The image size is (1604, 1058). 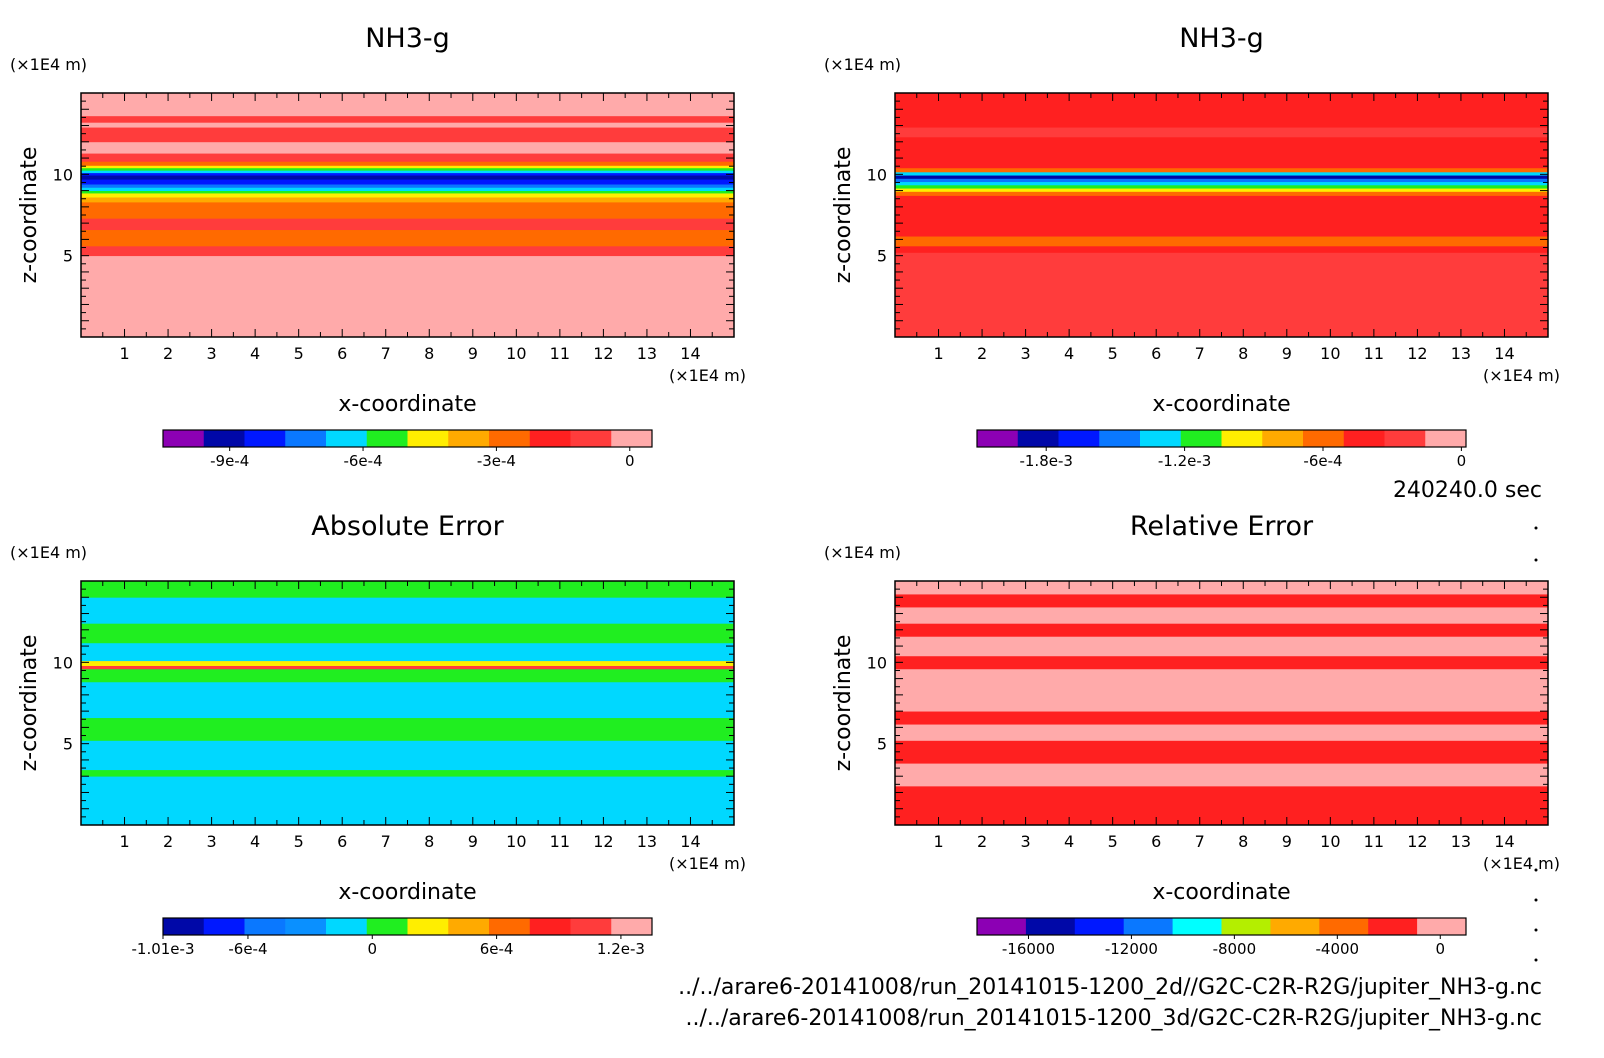 I want to click on colorbar-tick-label: 6e-4, so click(x=497, y=949).